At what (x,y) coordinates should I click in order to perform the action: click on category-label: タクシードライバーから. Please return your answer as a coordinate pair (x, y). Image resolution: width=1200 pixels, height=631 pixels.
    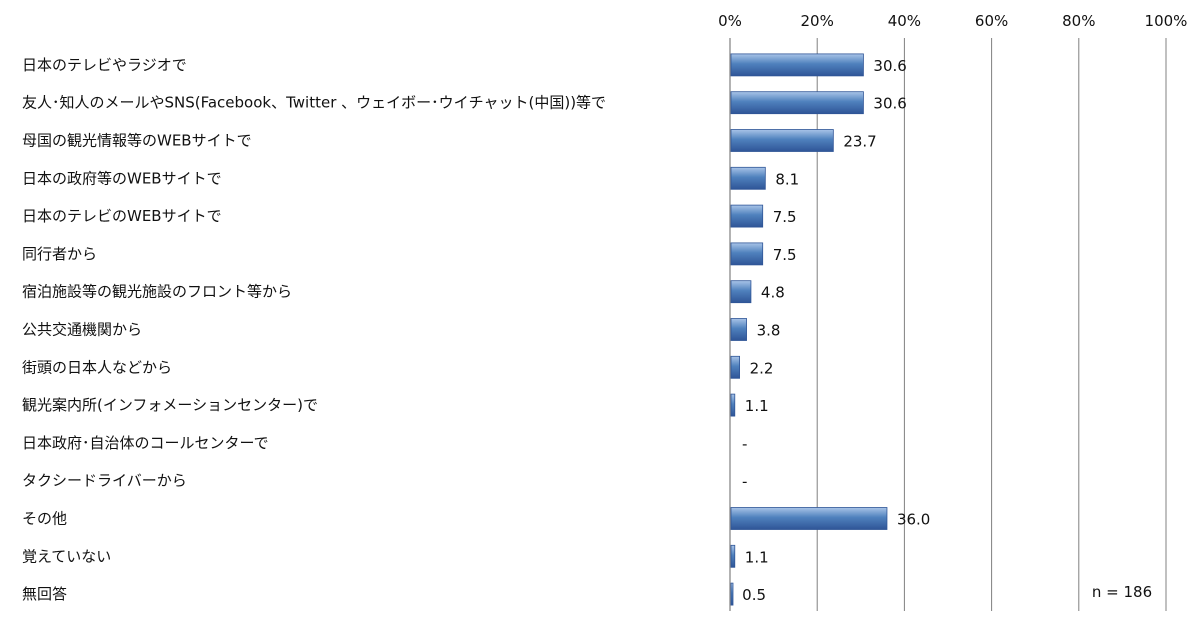
    Looking at the image, I should click on (104, 481).